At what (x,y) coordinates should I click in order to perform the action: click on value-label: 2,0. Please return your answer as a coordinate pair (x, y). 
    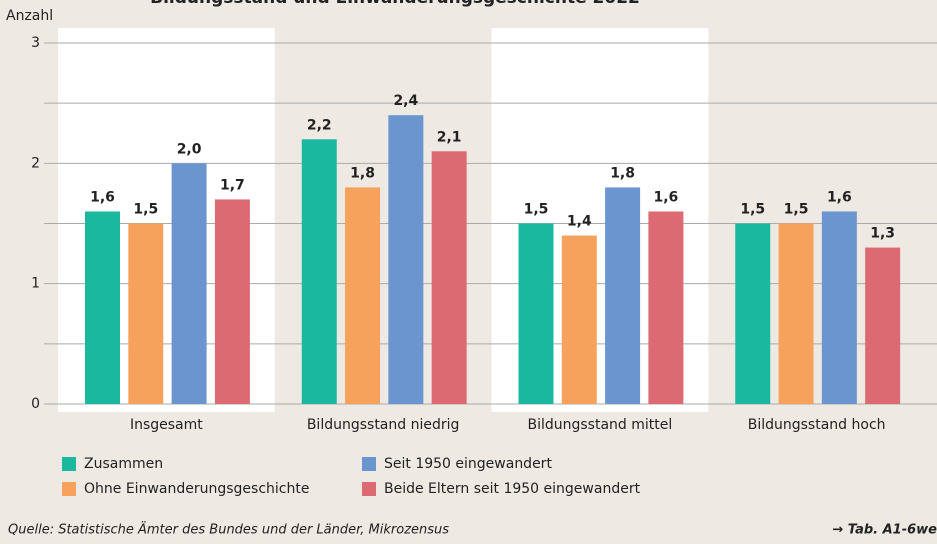
    Looking at the image, I should click on (189, 149).